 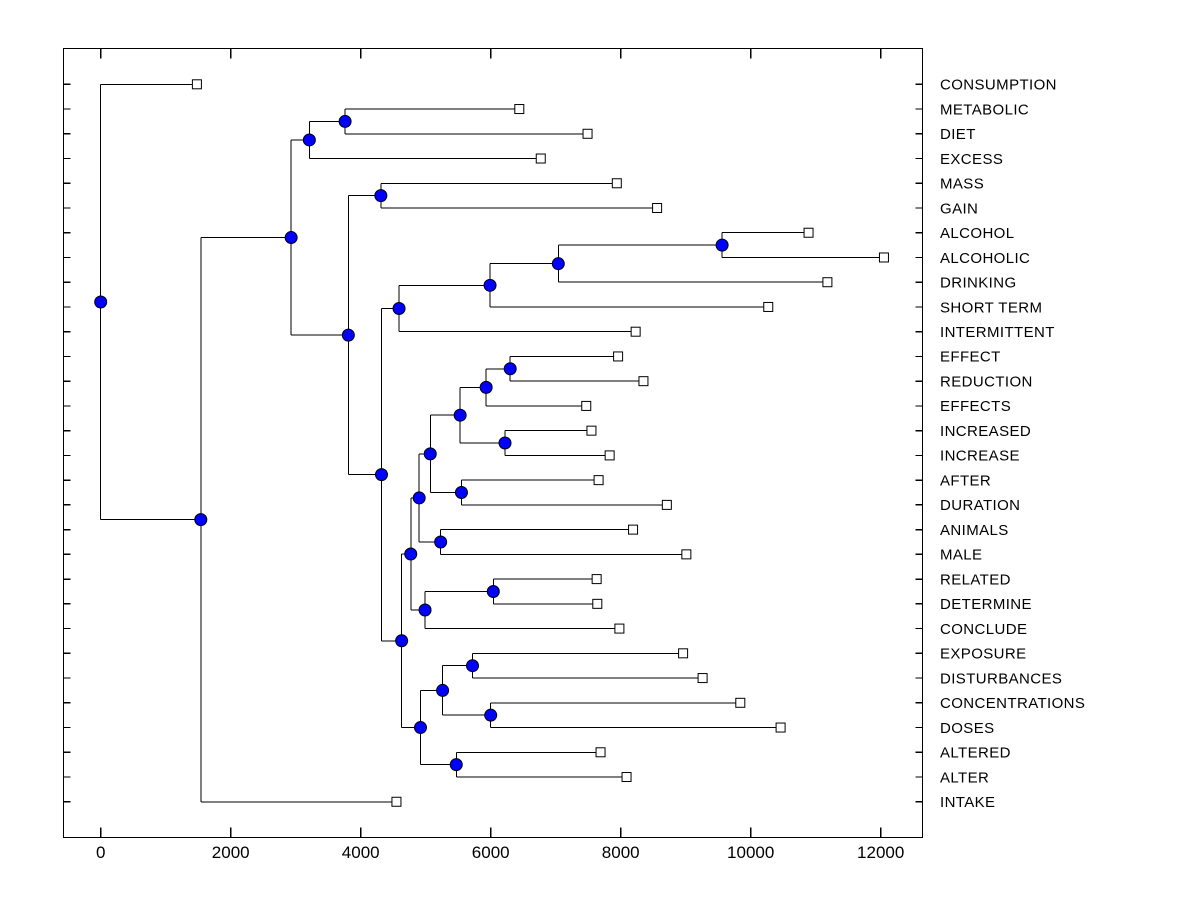 What do you see at coordinates (970, 357) in the screenshot?
I see `leaf-label: EFFECT` at bounding box center [970, 357].